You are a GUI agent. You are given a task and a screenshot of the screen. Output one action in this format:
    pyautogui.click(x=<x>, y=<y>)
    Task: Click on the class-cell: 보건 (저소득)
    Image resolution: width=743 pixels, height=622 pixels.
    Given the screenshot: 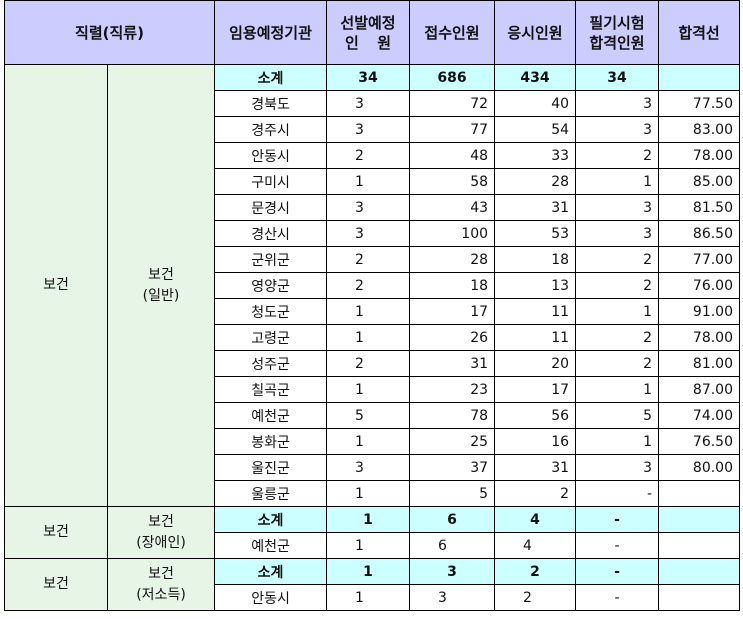 What is the action you would take?
    pyautogui.click(x=161, y=584)
    